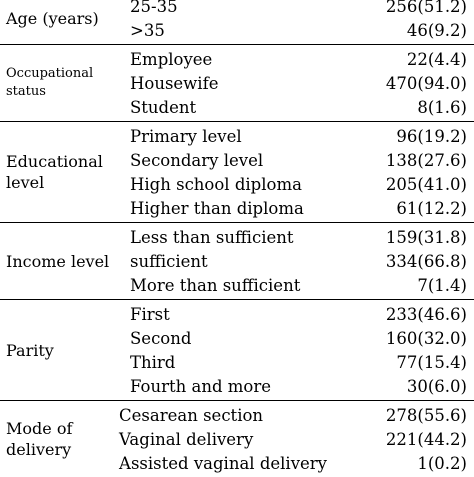 The image size is (474, 477). I want to click on row-value: 221(44.2), so click(426, 439).